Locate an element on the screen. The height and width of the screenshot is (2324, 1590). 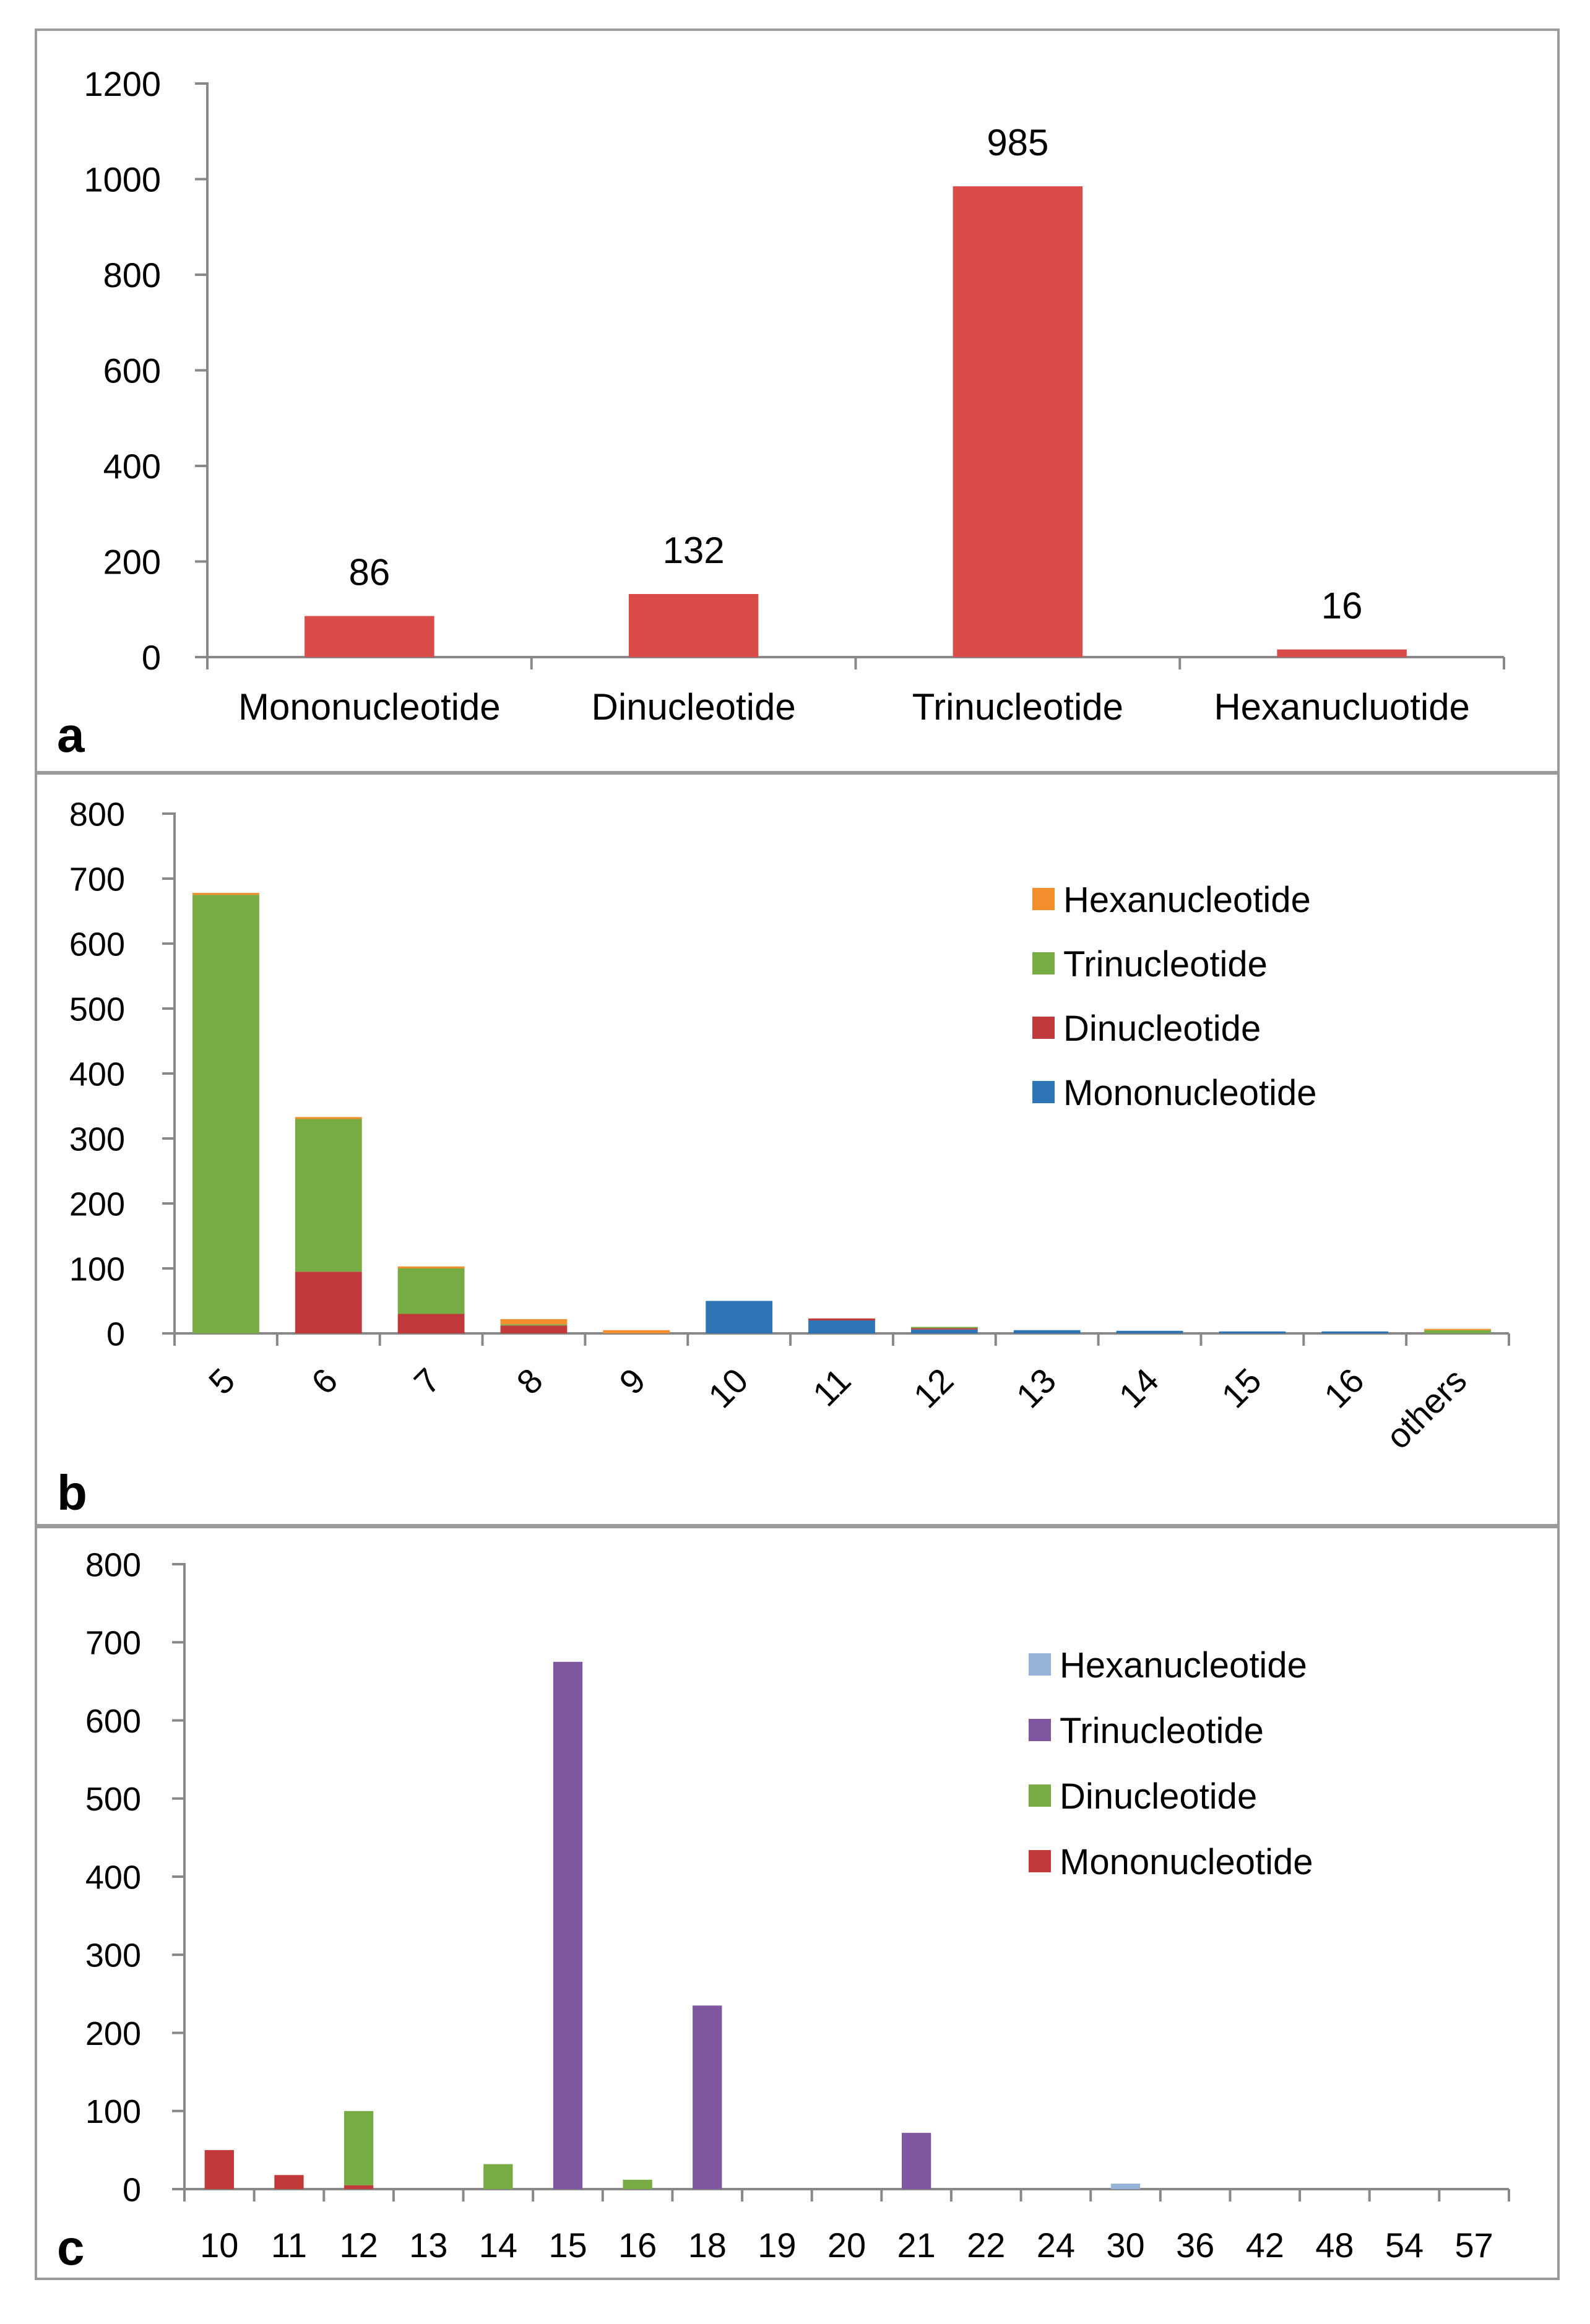
panel-label: a is located at coordinates (71, 734).